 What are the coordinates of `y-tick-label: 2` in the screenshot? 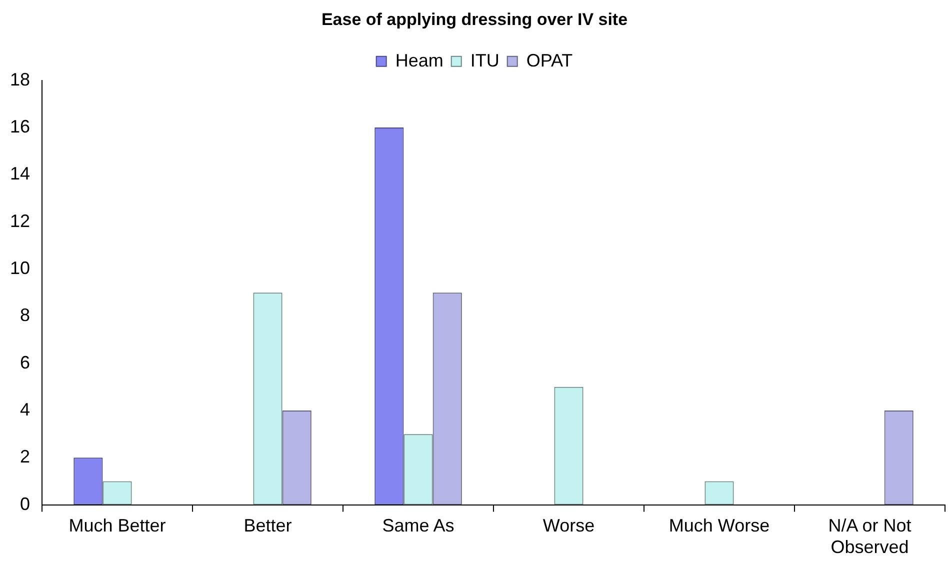 It's located at (25, 456).